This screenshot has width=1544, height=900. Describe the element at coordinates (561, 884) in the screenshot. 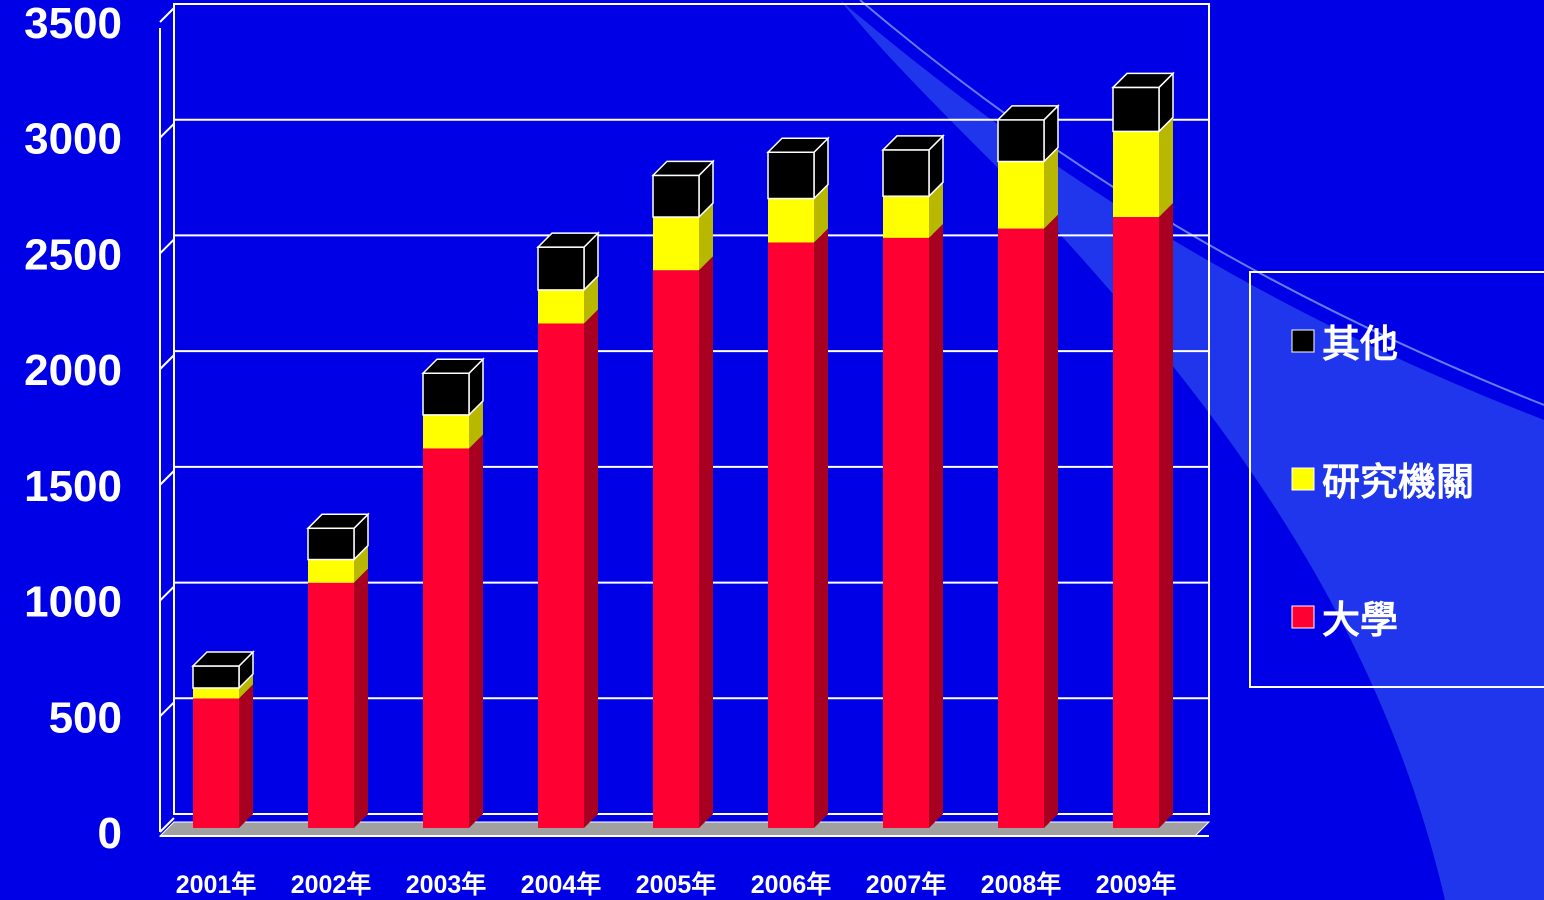

I see `x-tick-label: 2004年` at that location.